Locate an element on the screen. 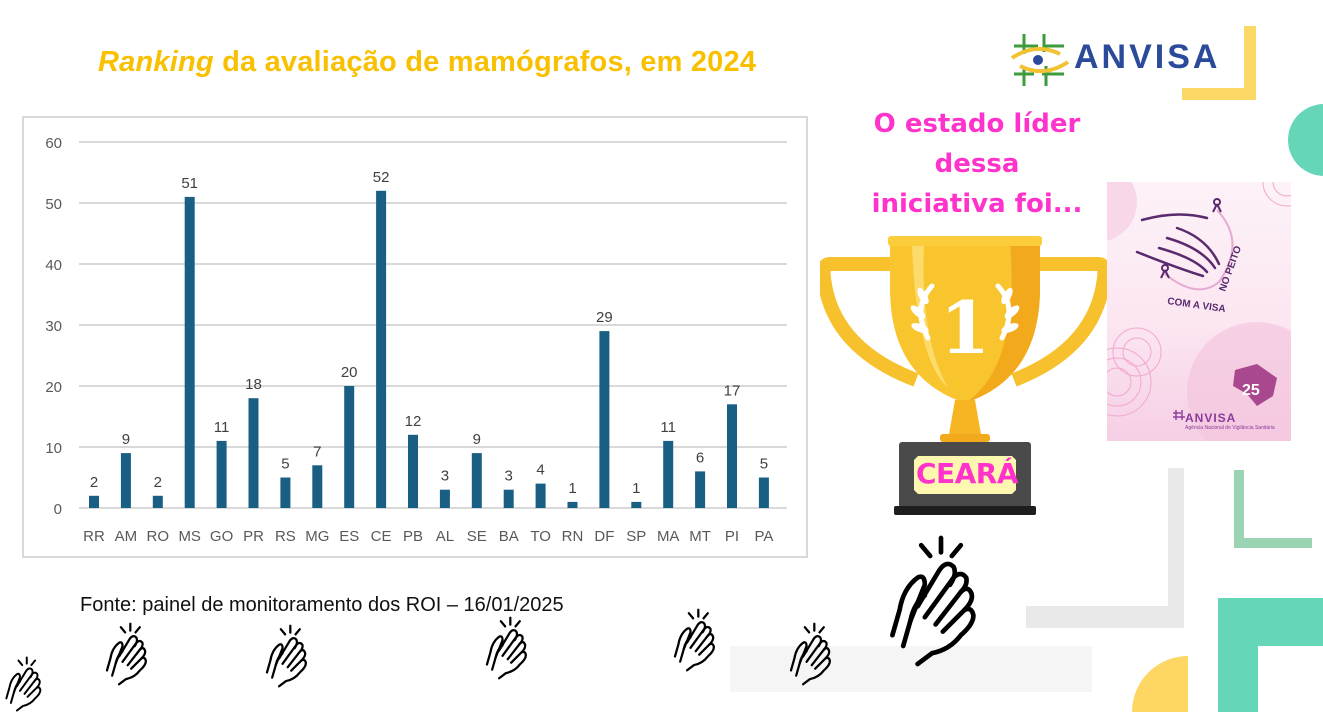 The width and height of the screenshot is (1323, 712). data-label: 7 is located at coordinates (317, 451).